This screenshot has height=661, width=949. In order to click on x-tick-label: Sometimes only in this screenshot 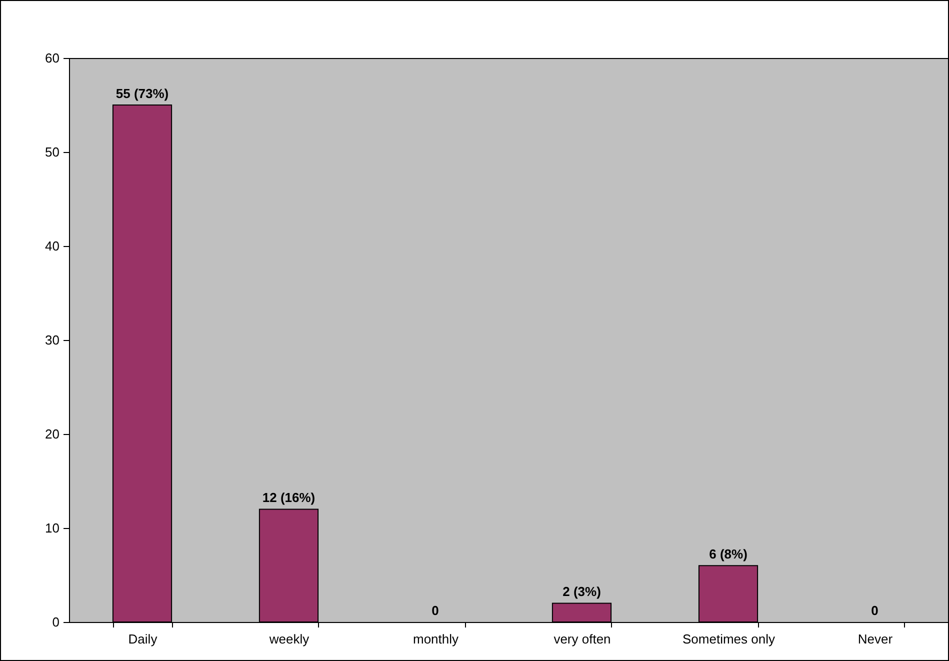, I will do `click(729, 639)`.